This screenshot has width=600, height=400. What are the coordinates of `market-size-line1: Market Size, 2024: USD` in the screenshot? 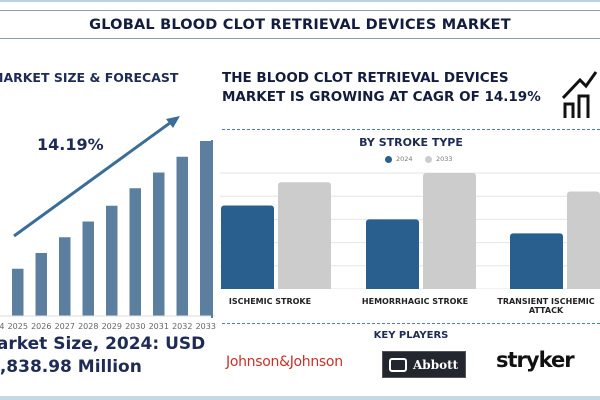 It's located at (103, 344).